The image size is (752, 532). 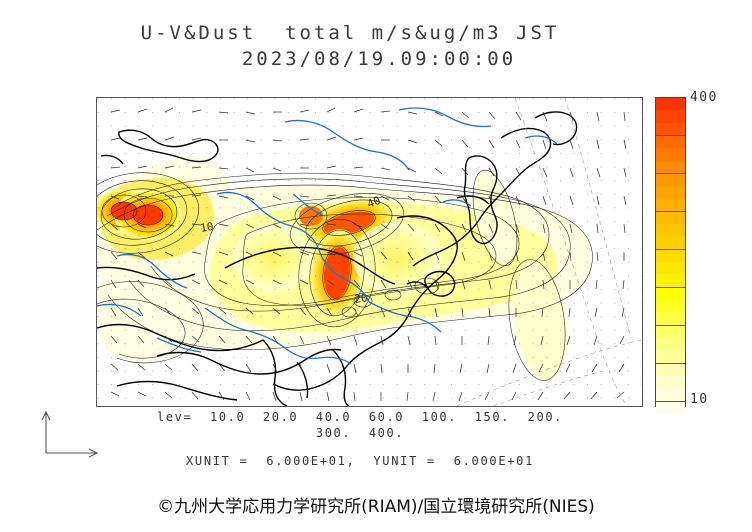 What do you see at coordinates (360, 417) in the screenshot?
I see `contour-levels-line1: lev= 10.0 20.0 40.0 60.0 100. 150. 200.` at bounding box center [360, 417].